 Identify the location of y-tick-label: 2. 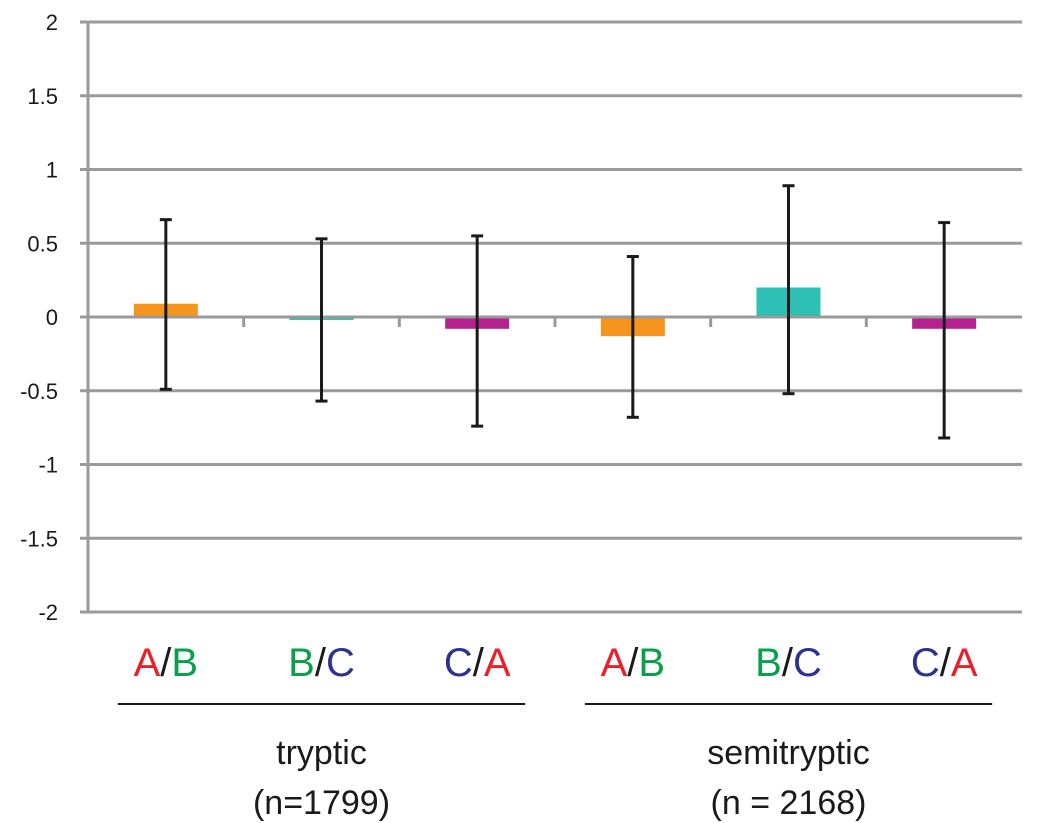
(52, 22).